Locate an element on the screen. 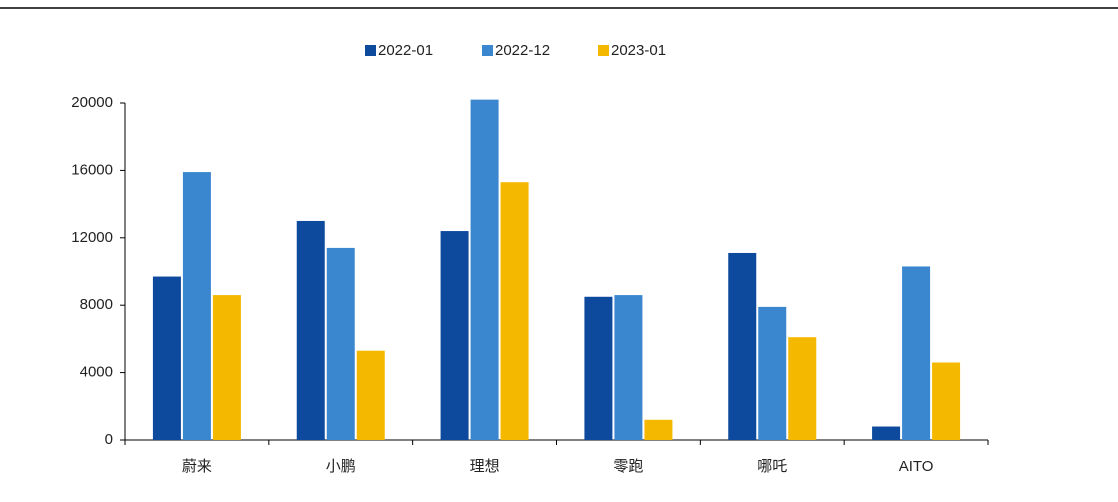 The image size is (1118, 502). x-tick-label: 哪吒 is located at coordinates (772, 466).